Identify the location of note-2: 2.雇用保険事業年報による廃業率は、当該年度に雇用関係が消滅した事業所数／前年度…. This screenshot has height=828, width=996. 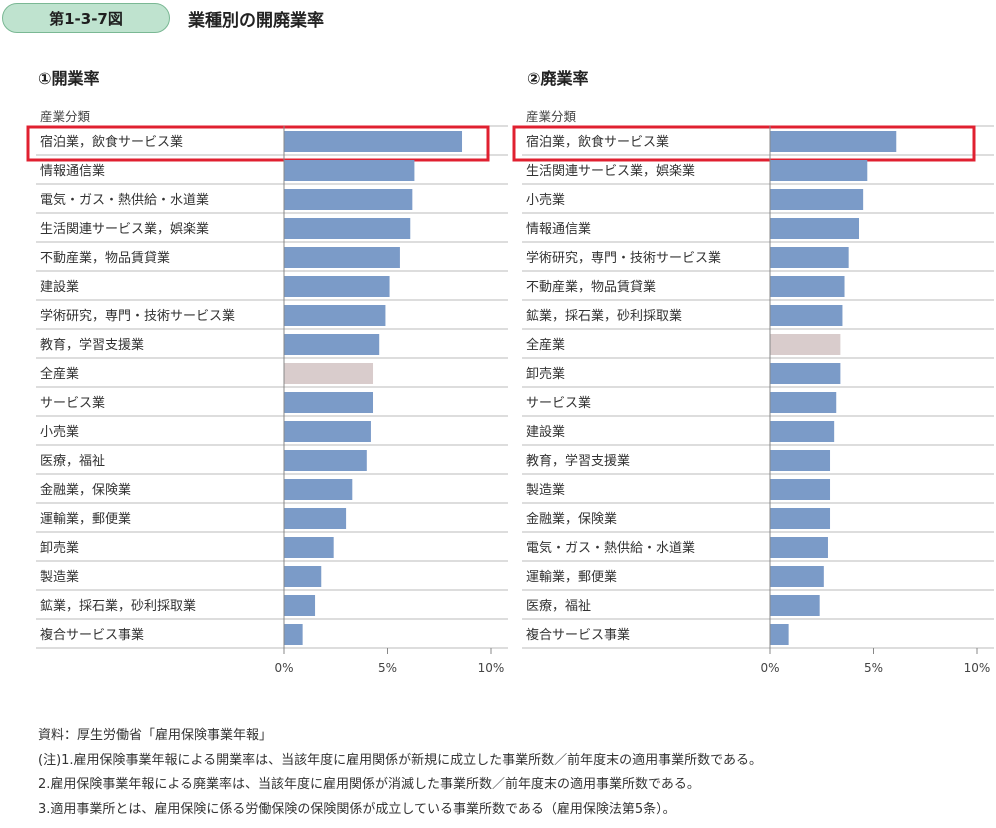
(369, 784).